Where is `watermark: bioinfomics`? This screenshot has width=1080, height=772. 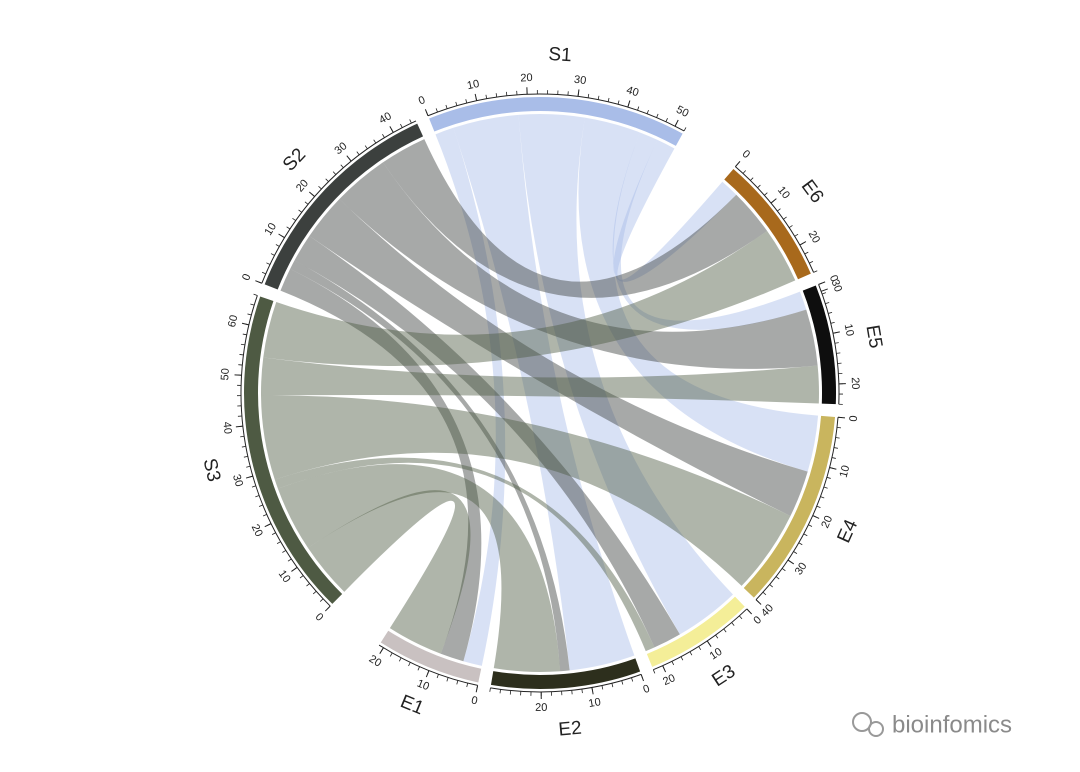 watermark: bioinfomics is located at coordinates (932, 724).